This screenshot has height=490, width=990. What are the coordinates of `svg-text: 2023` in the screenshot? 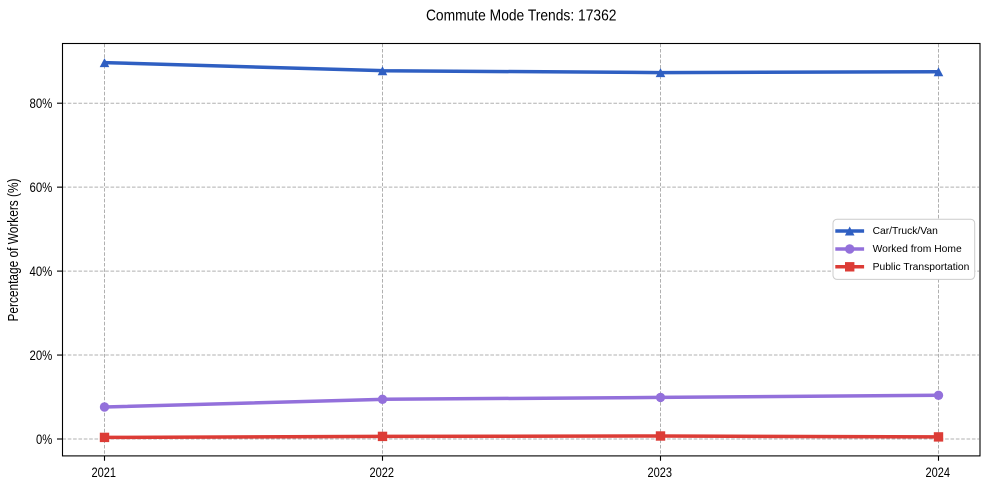 It's located at (659, 473).